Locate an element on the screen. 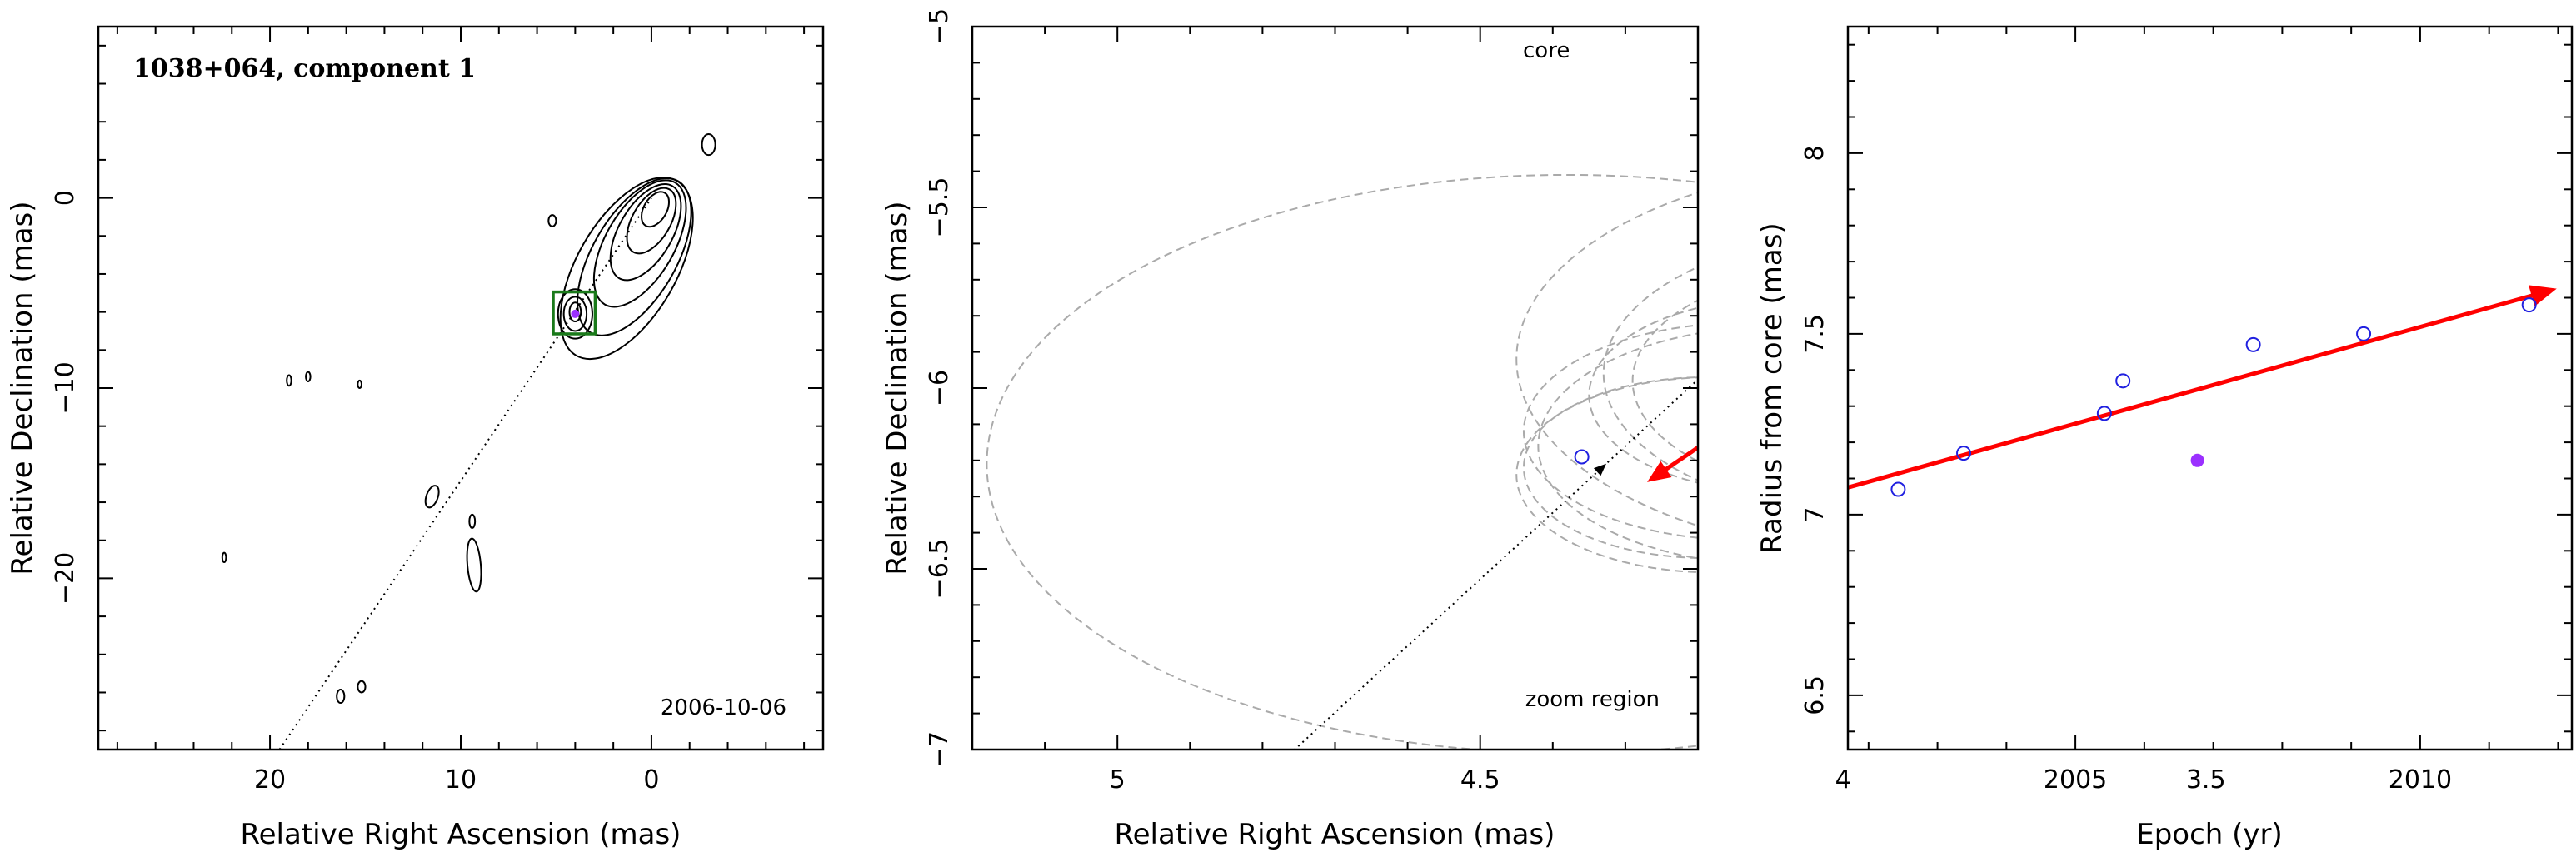 The height and width of the screenshot is (857, 2576). x-tick-label: 4.5 is located at coordinates (1480, 780).